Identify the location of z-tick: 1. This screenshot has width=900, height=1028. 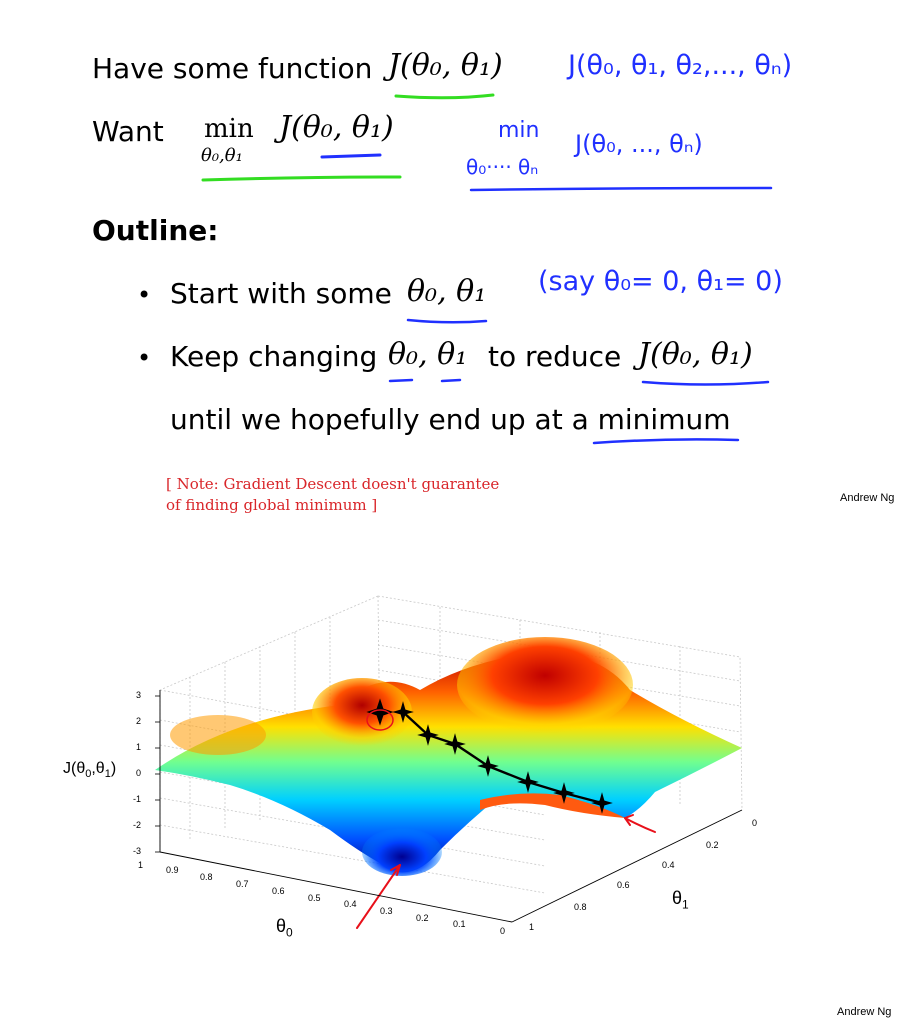
(139, 747).